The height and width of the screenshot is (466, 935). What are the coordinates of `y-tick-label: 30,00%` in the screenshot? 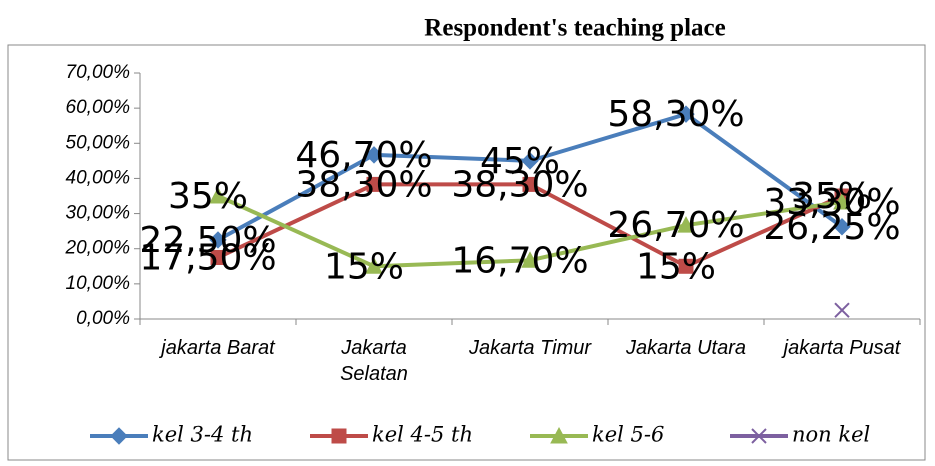 It's located at (98, 213).